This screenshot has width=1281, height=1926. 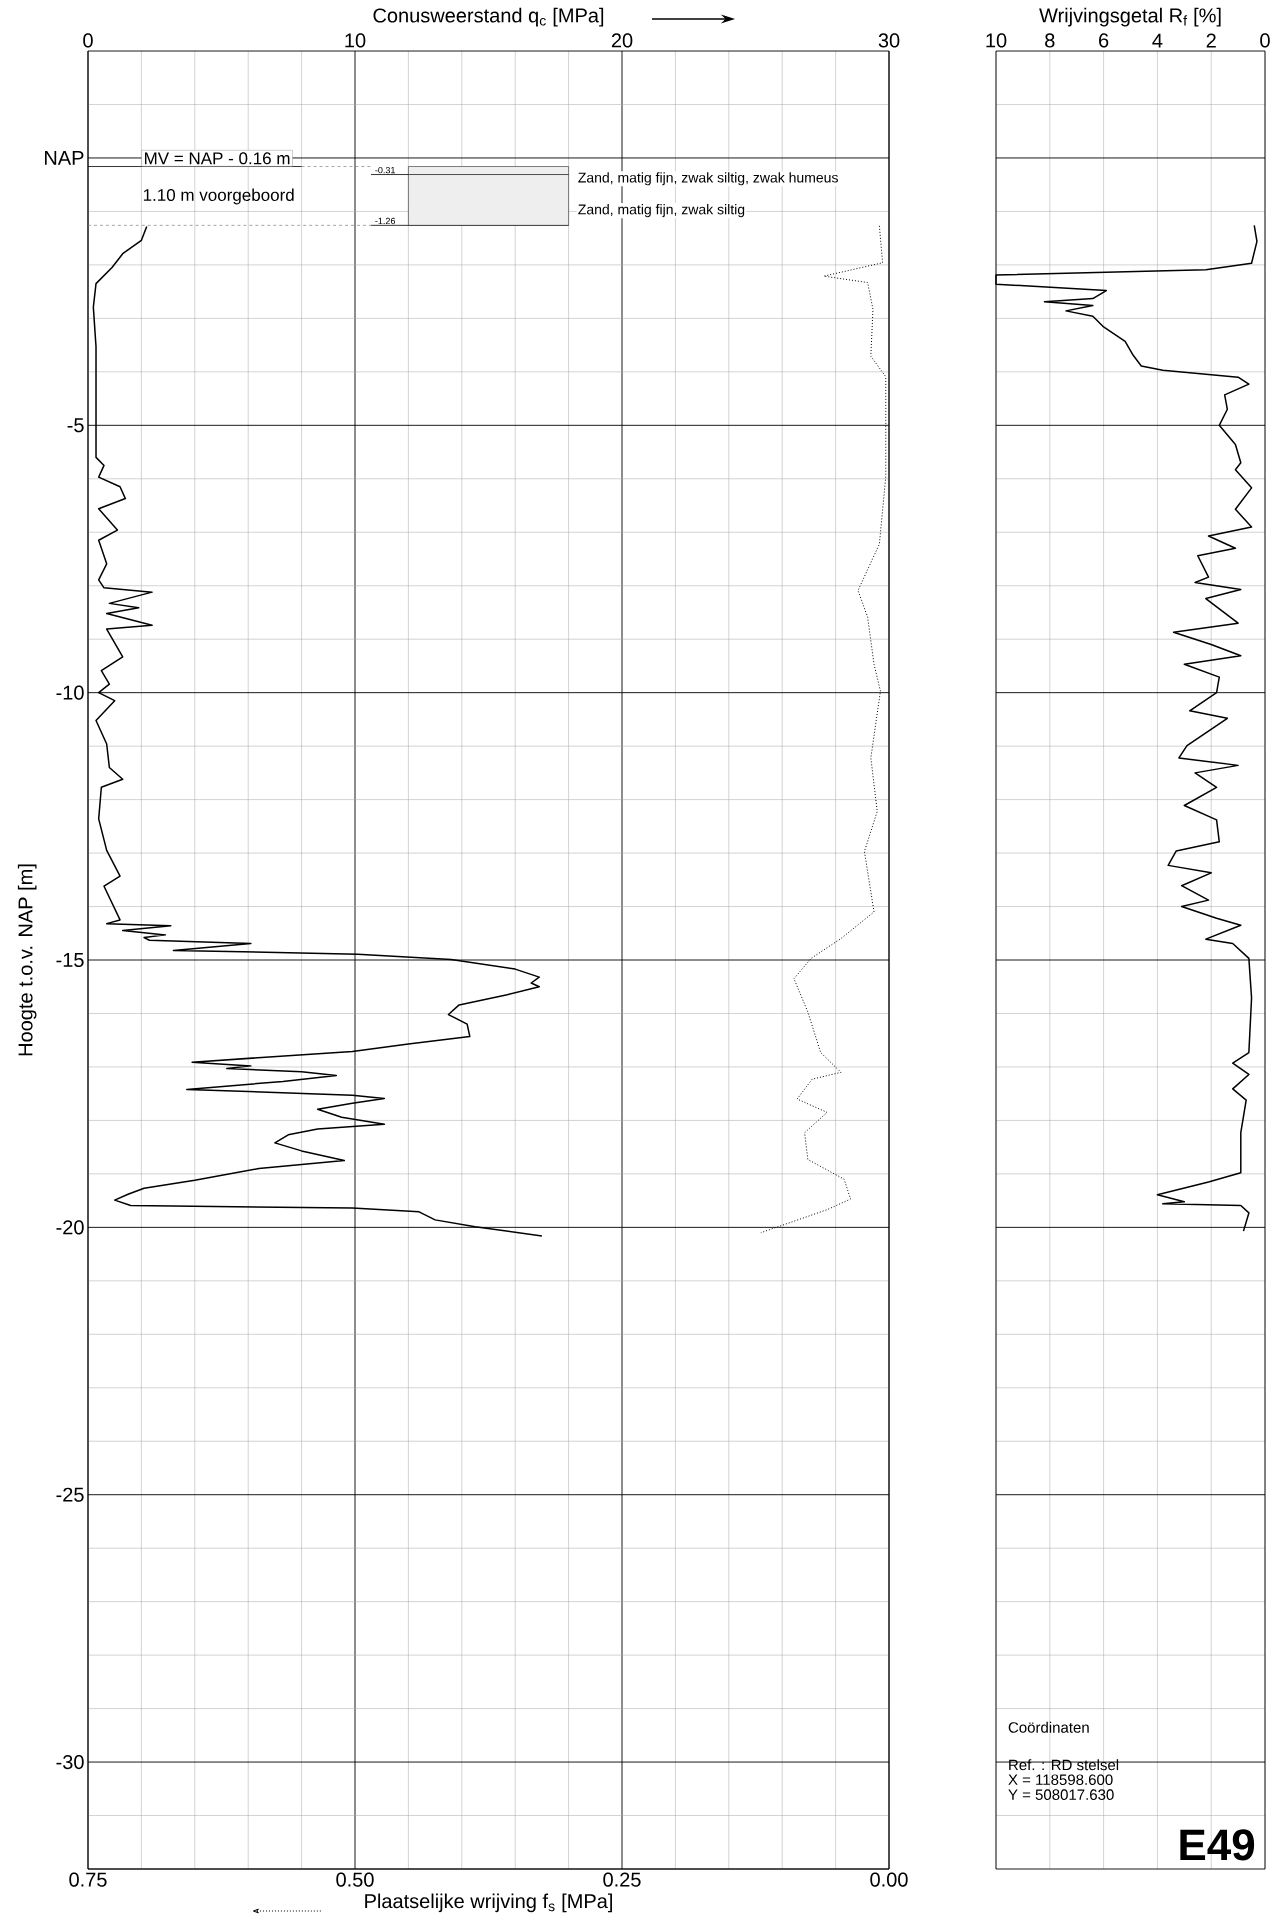 What do you see at coordinates (622, 1879) in the screenshot?
I see `x2-tick-label: 0.25` at bounding box center [622, 1879].